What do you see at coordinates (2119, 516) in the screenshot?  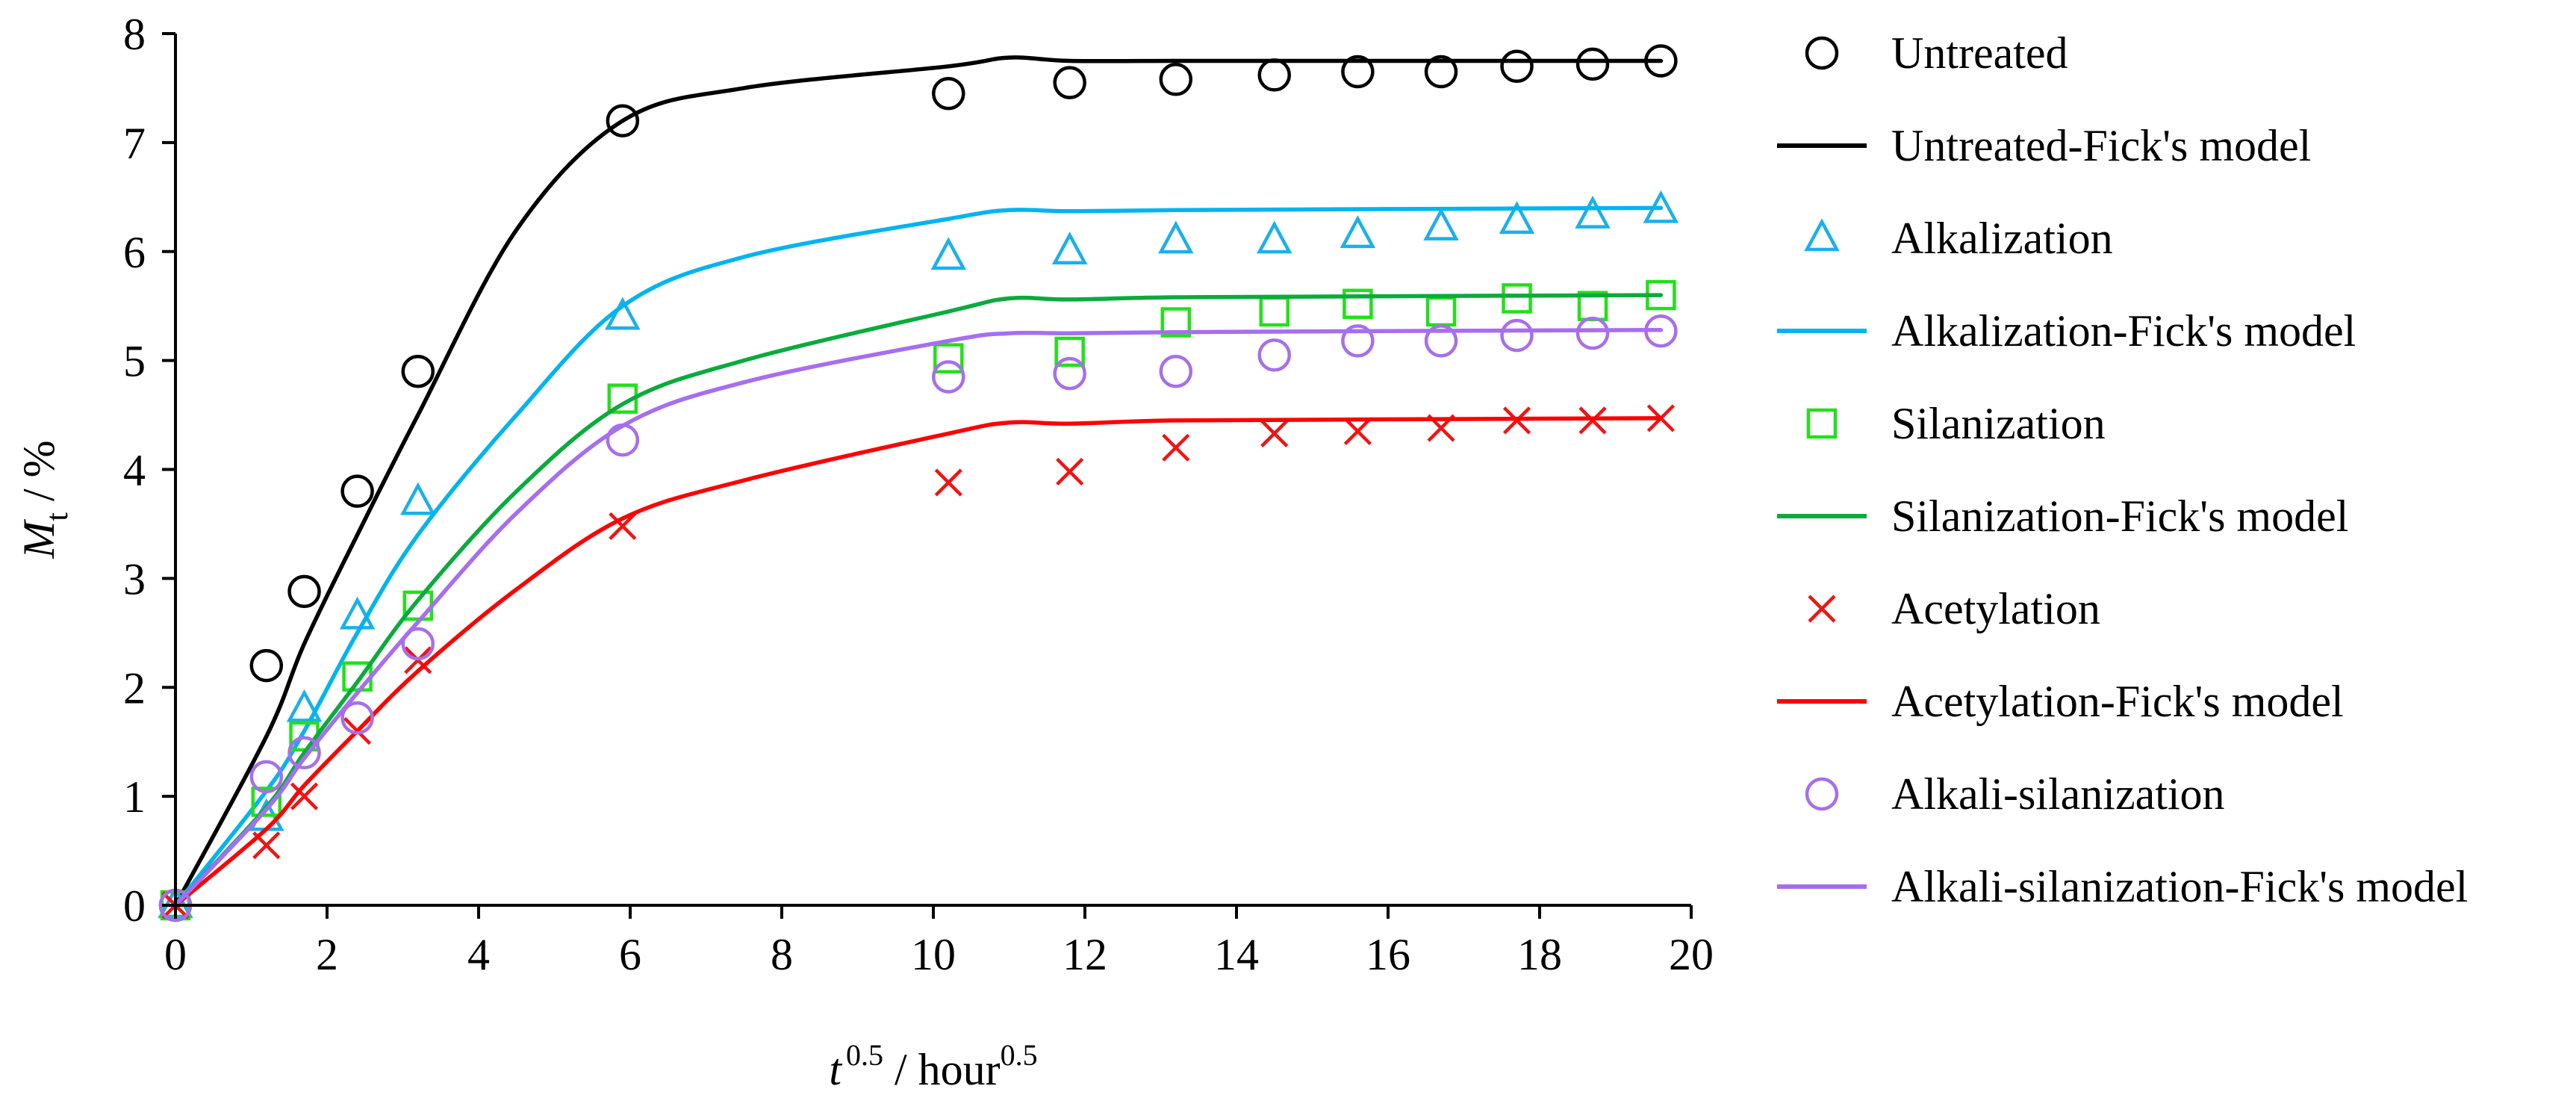 I see `legend-silanization-ficks-model-label: Silanization-Fick's model` at bounding box center [2119, 516].